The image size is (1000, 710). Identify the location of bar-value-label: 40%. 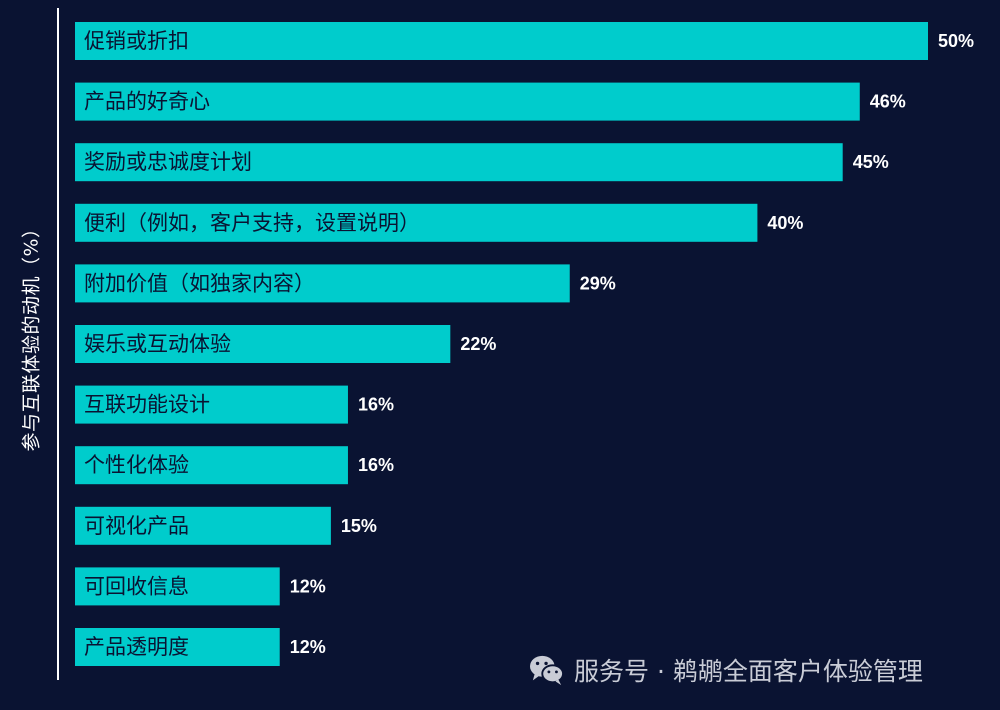
(785, 223).